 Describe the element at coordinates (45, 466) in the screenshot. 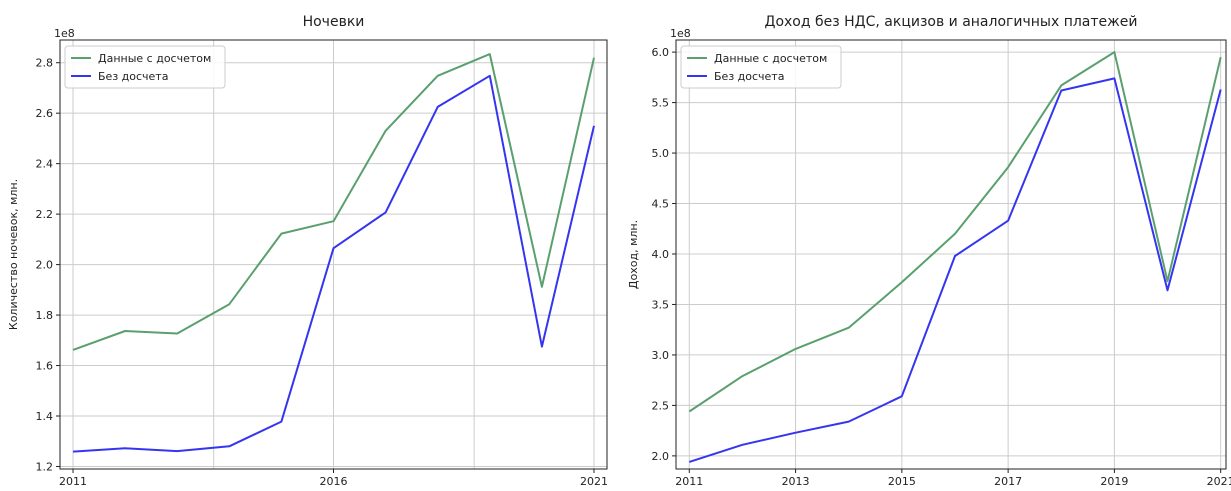

I see `y-tick-label: 1.2` at that location.